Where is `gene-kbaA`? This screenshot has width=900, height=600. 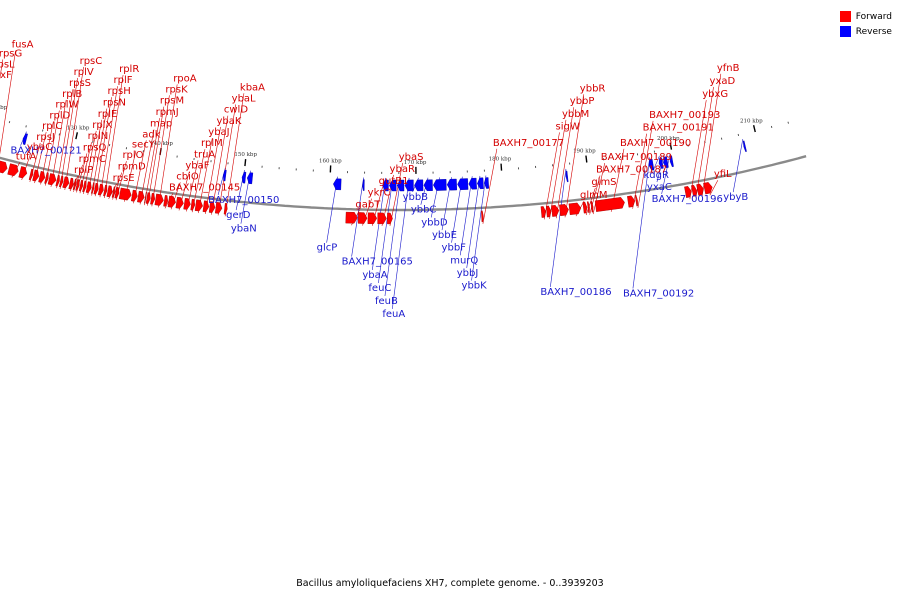 gene-kbaA is located at coordinates (225, 208).